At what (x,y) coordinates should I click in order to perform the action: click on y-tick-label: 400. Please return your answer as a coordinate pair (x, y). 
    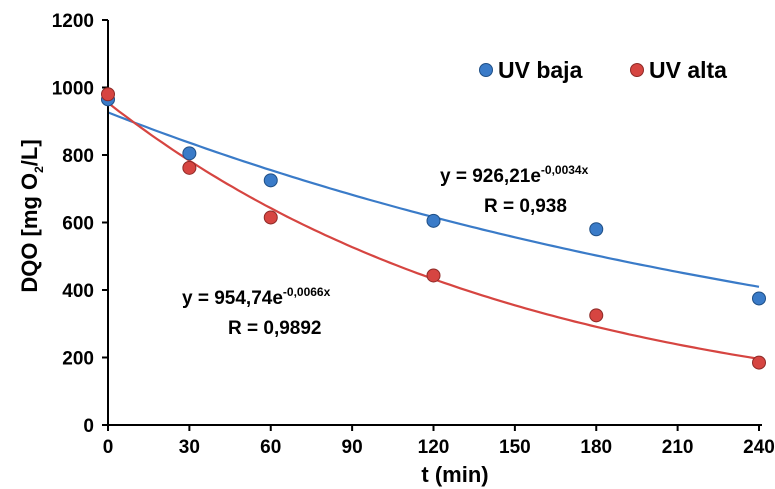
    Looking at the image, I should click on (78, 291).